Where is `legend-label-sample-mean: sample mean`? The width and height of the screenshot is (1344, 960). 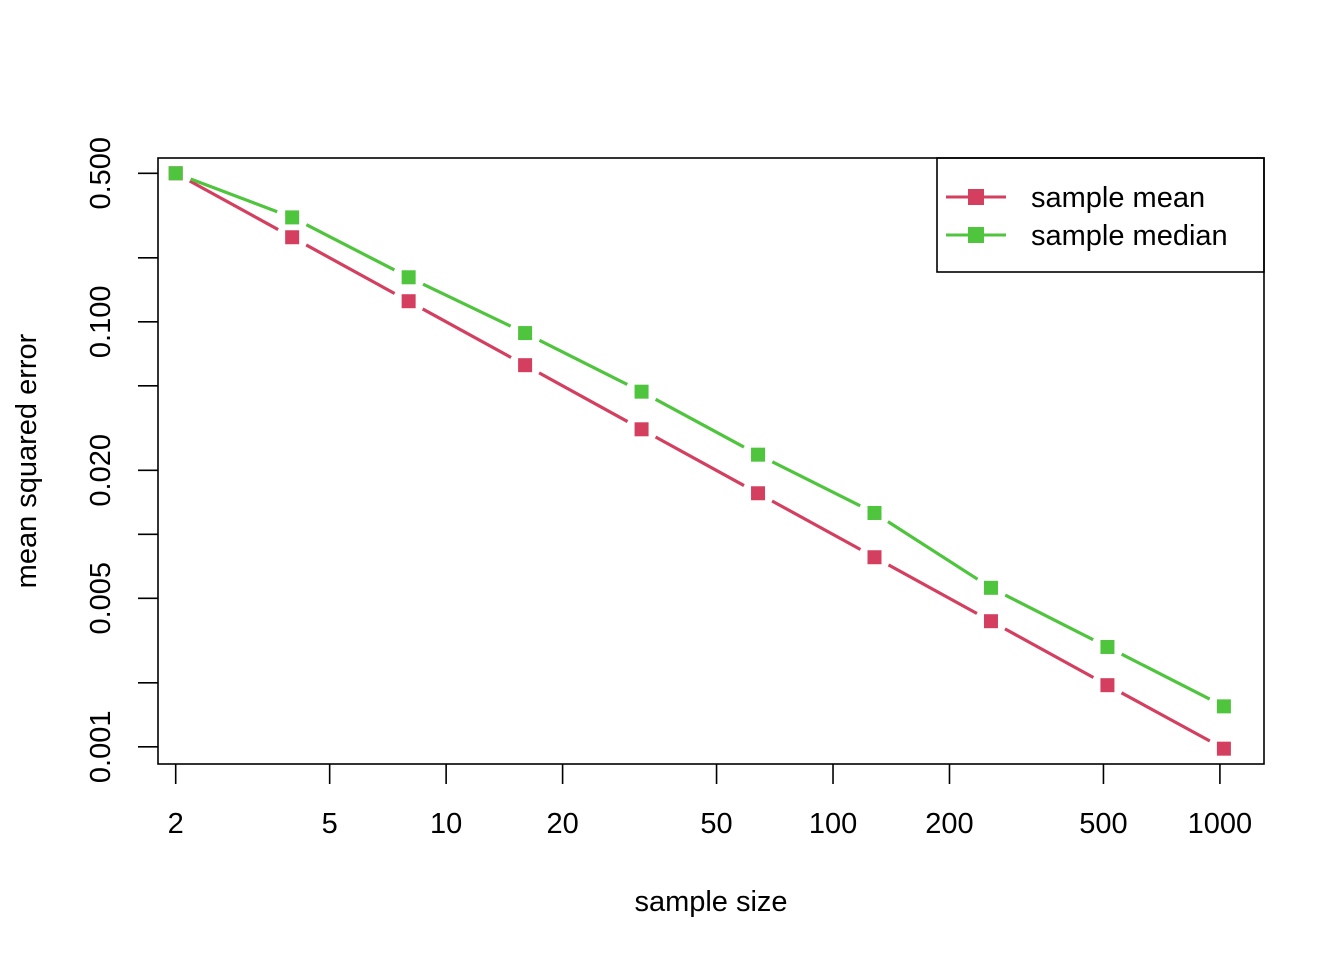
legend-label-sample-mean: sample mean is located at coordinates (1118, 198).